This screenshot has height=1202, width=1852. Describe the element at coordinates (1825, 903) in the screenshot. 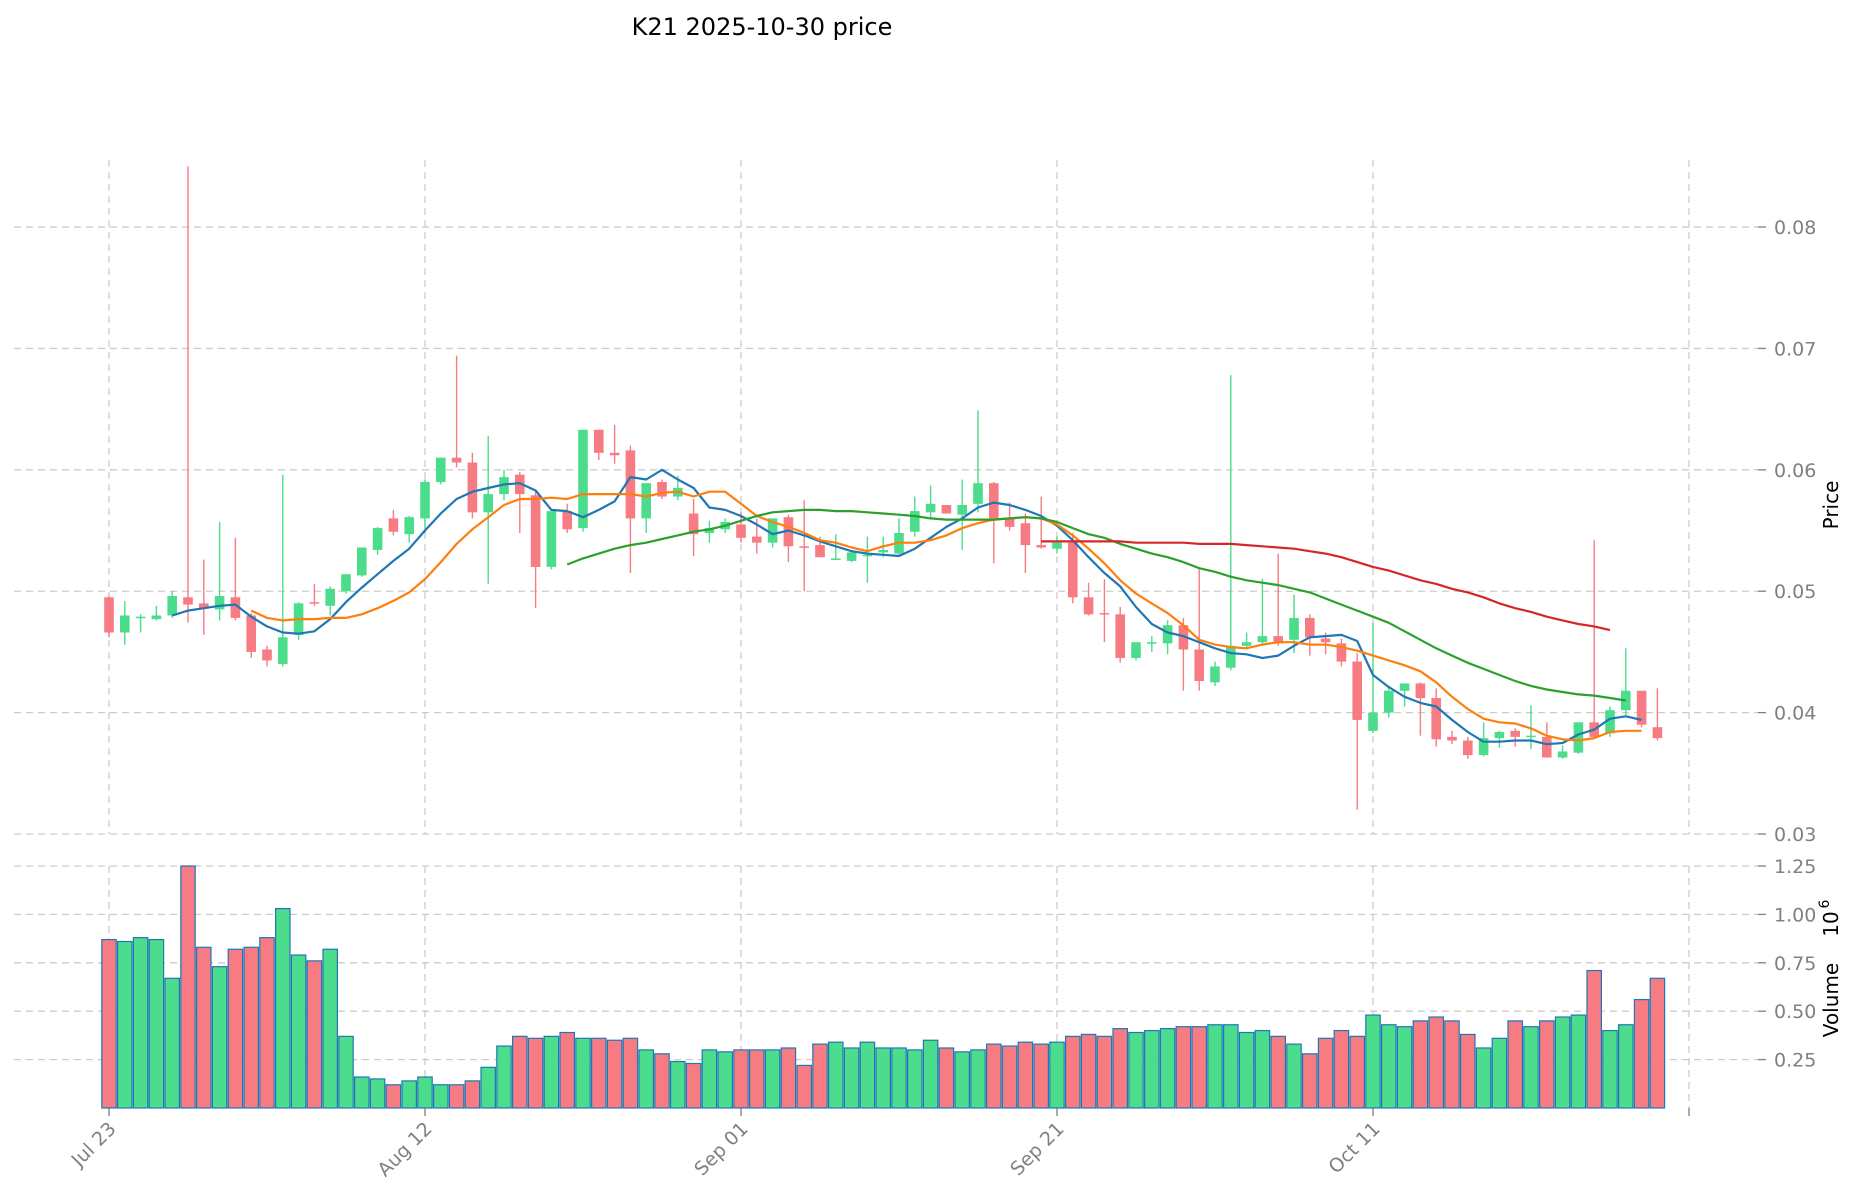

I see `volume-exponent: 6` at that location.